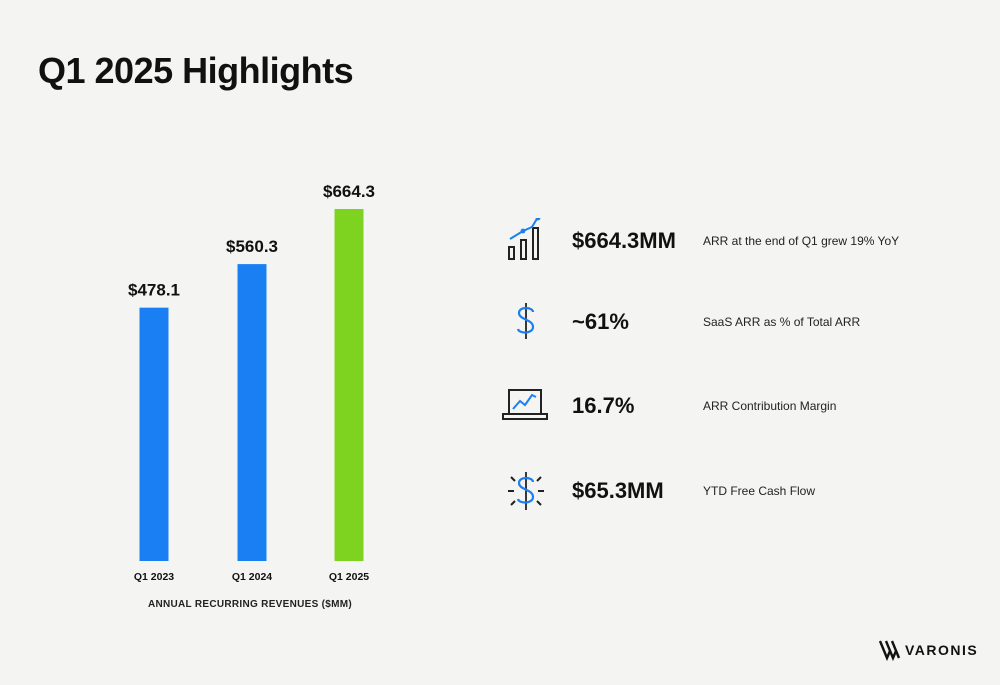 The height and width of the screenshot is (685, 1000). I want to click on metric-value: $664.3MM, so click(624, 240).